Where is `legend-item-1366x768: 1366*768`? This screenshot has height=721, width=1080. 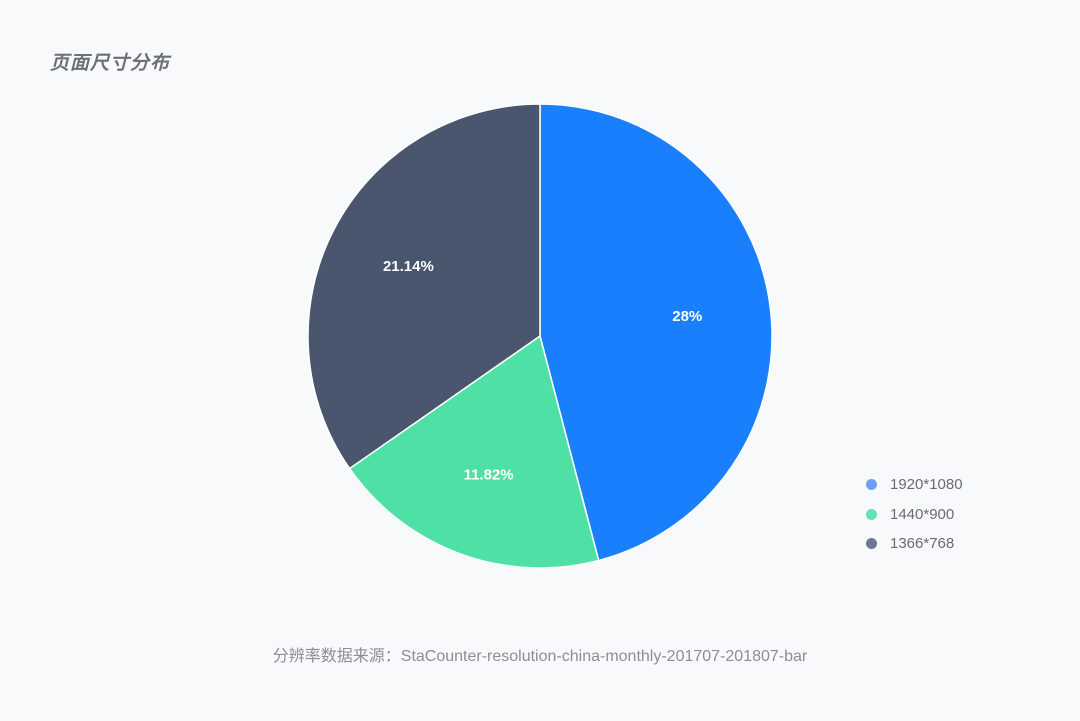 legend-item-1366x768: 1366*768 is located at coordinates (914, 544).